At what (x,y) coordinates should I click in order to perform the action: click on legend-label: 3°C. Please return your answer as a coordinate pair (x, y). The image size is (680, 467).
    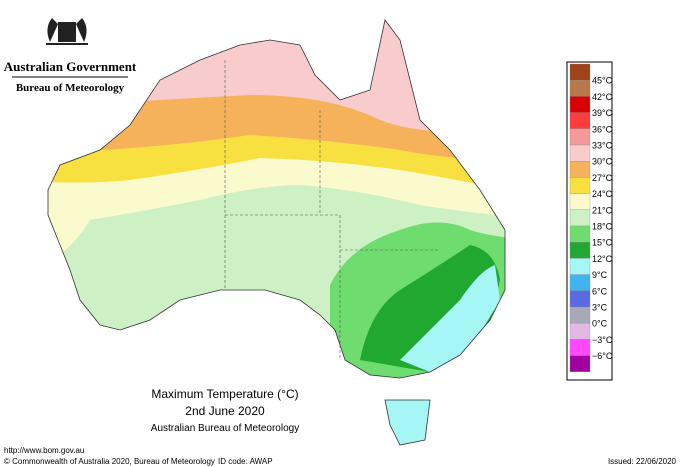
    Looking at the image, I should click on (600, 308).